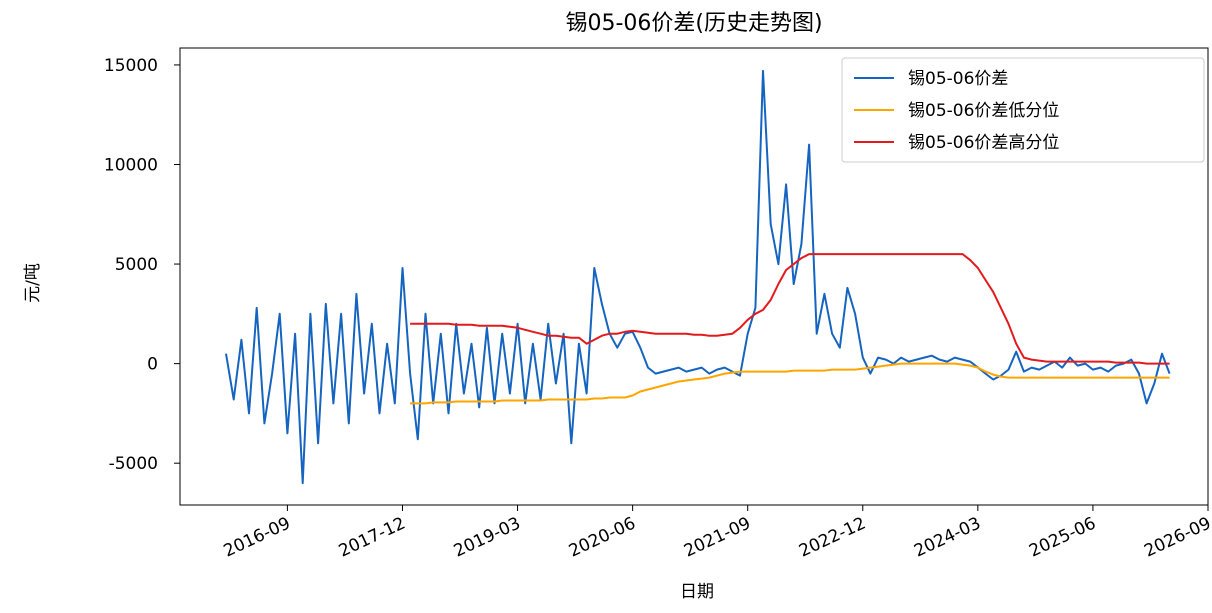  Describe the element at coordinates (1176, 537) in the screenshot. I see `x-tick-label: 2026-09` at that location.